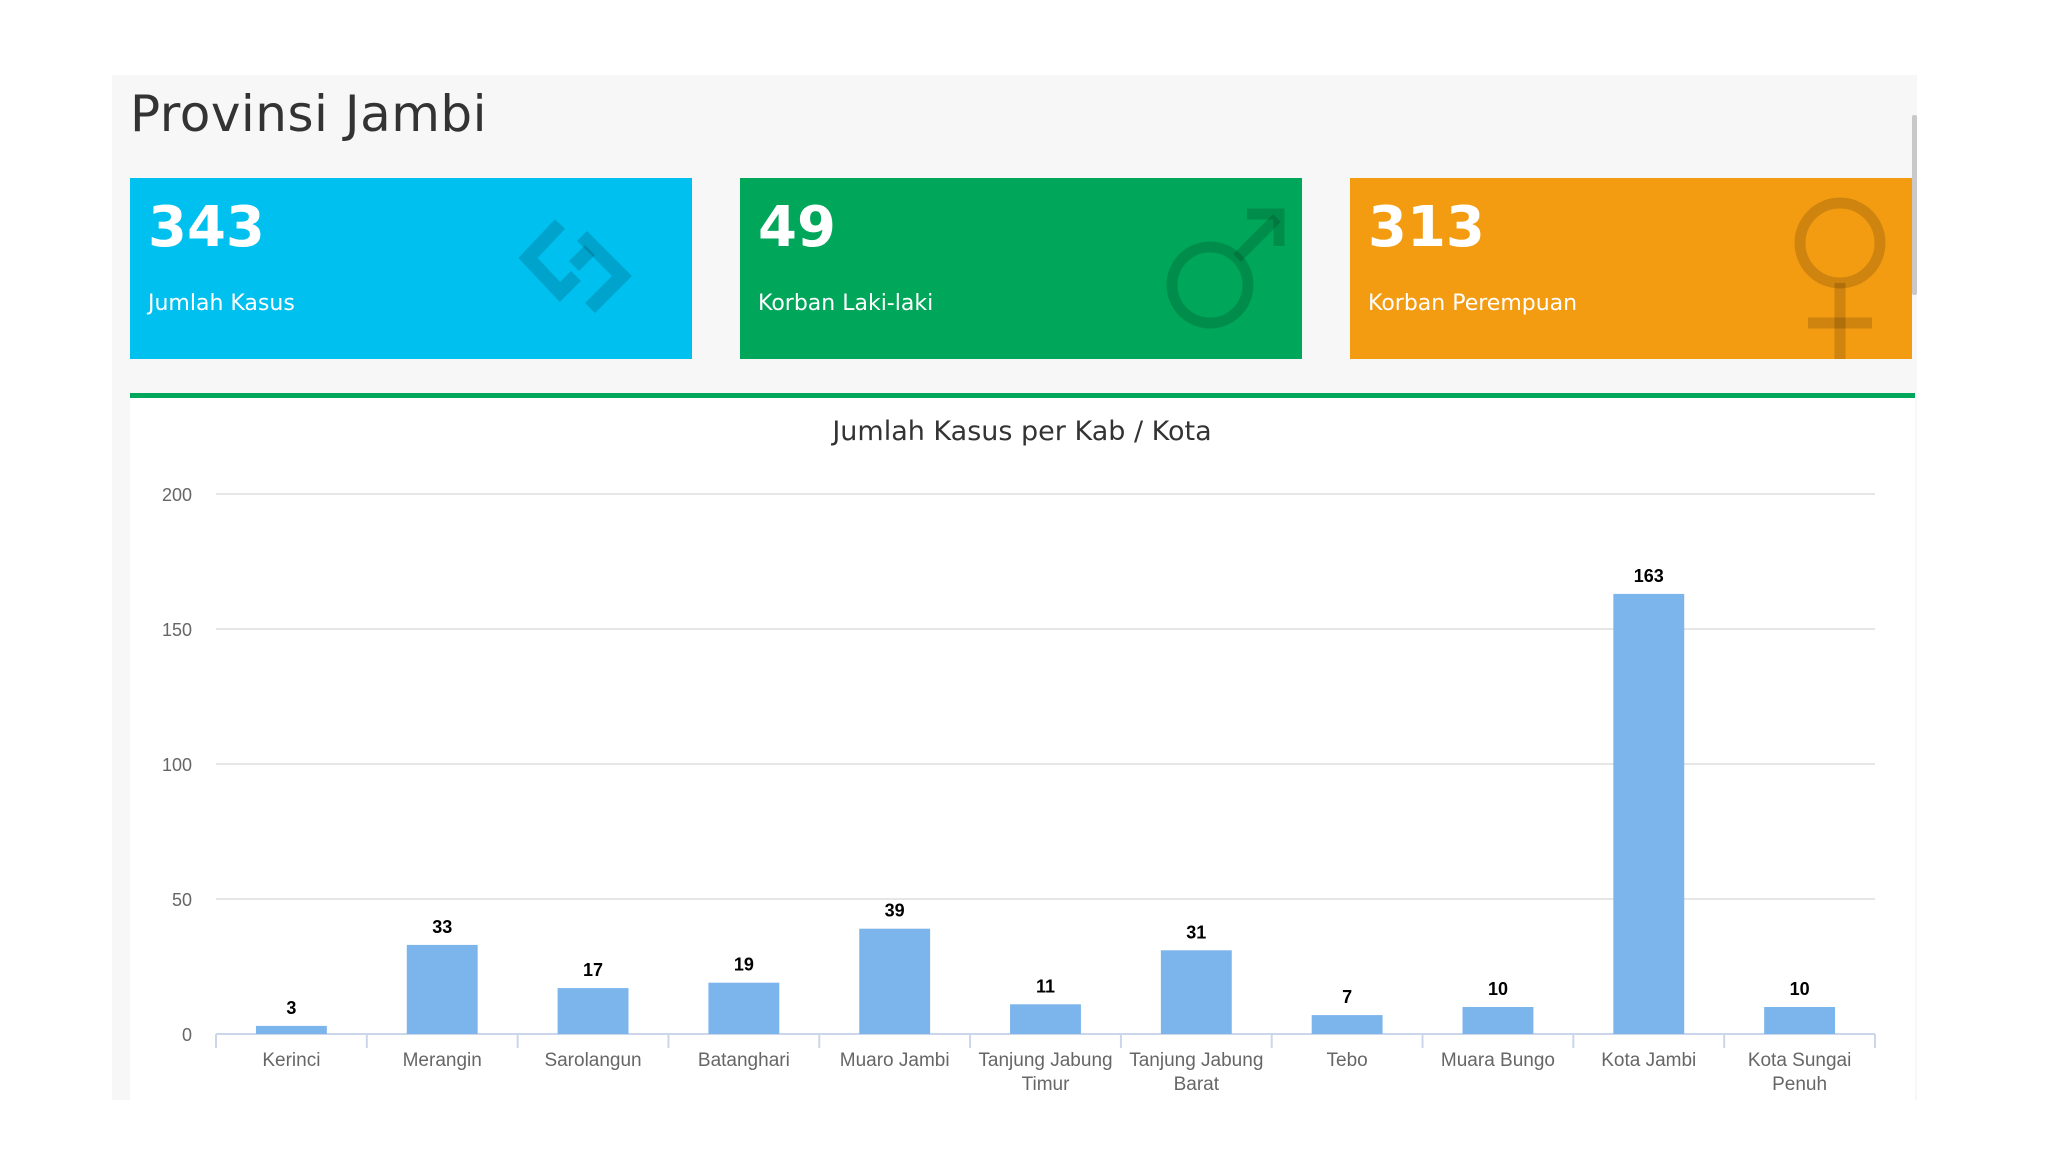 This screenshot has height=1152, width=2048. I want to click on x-tick-label: Kota Sungai Penuh, so click(1800, 1072).